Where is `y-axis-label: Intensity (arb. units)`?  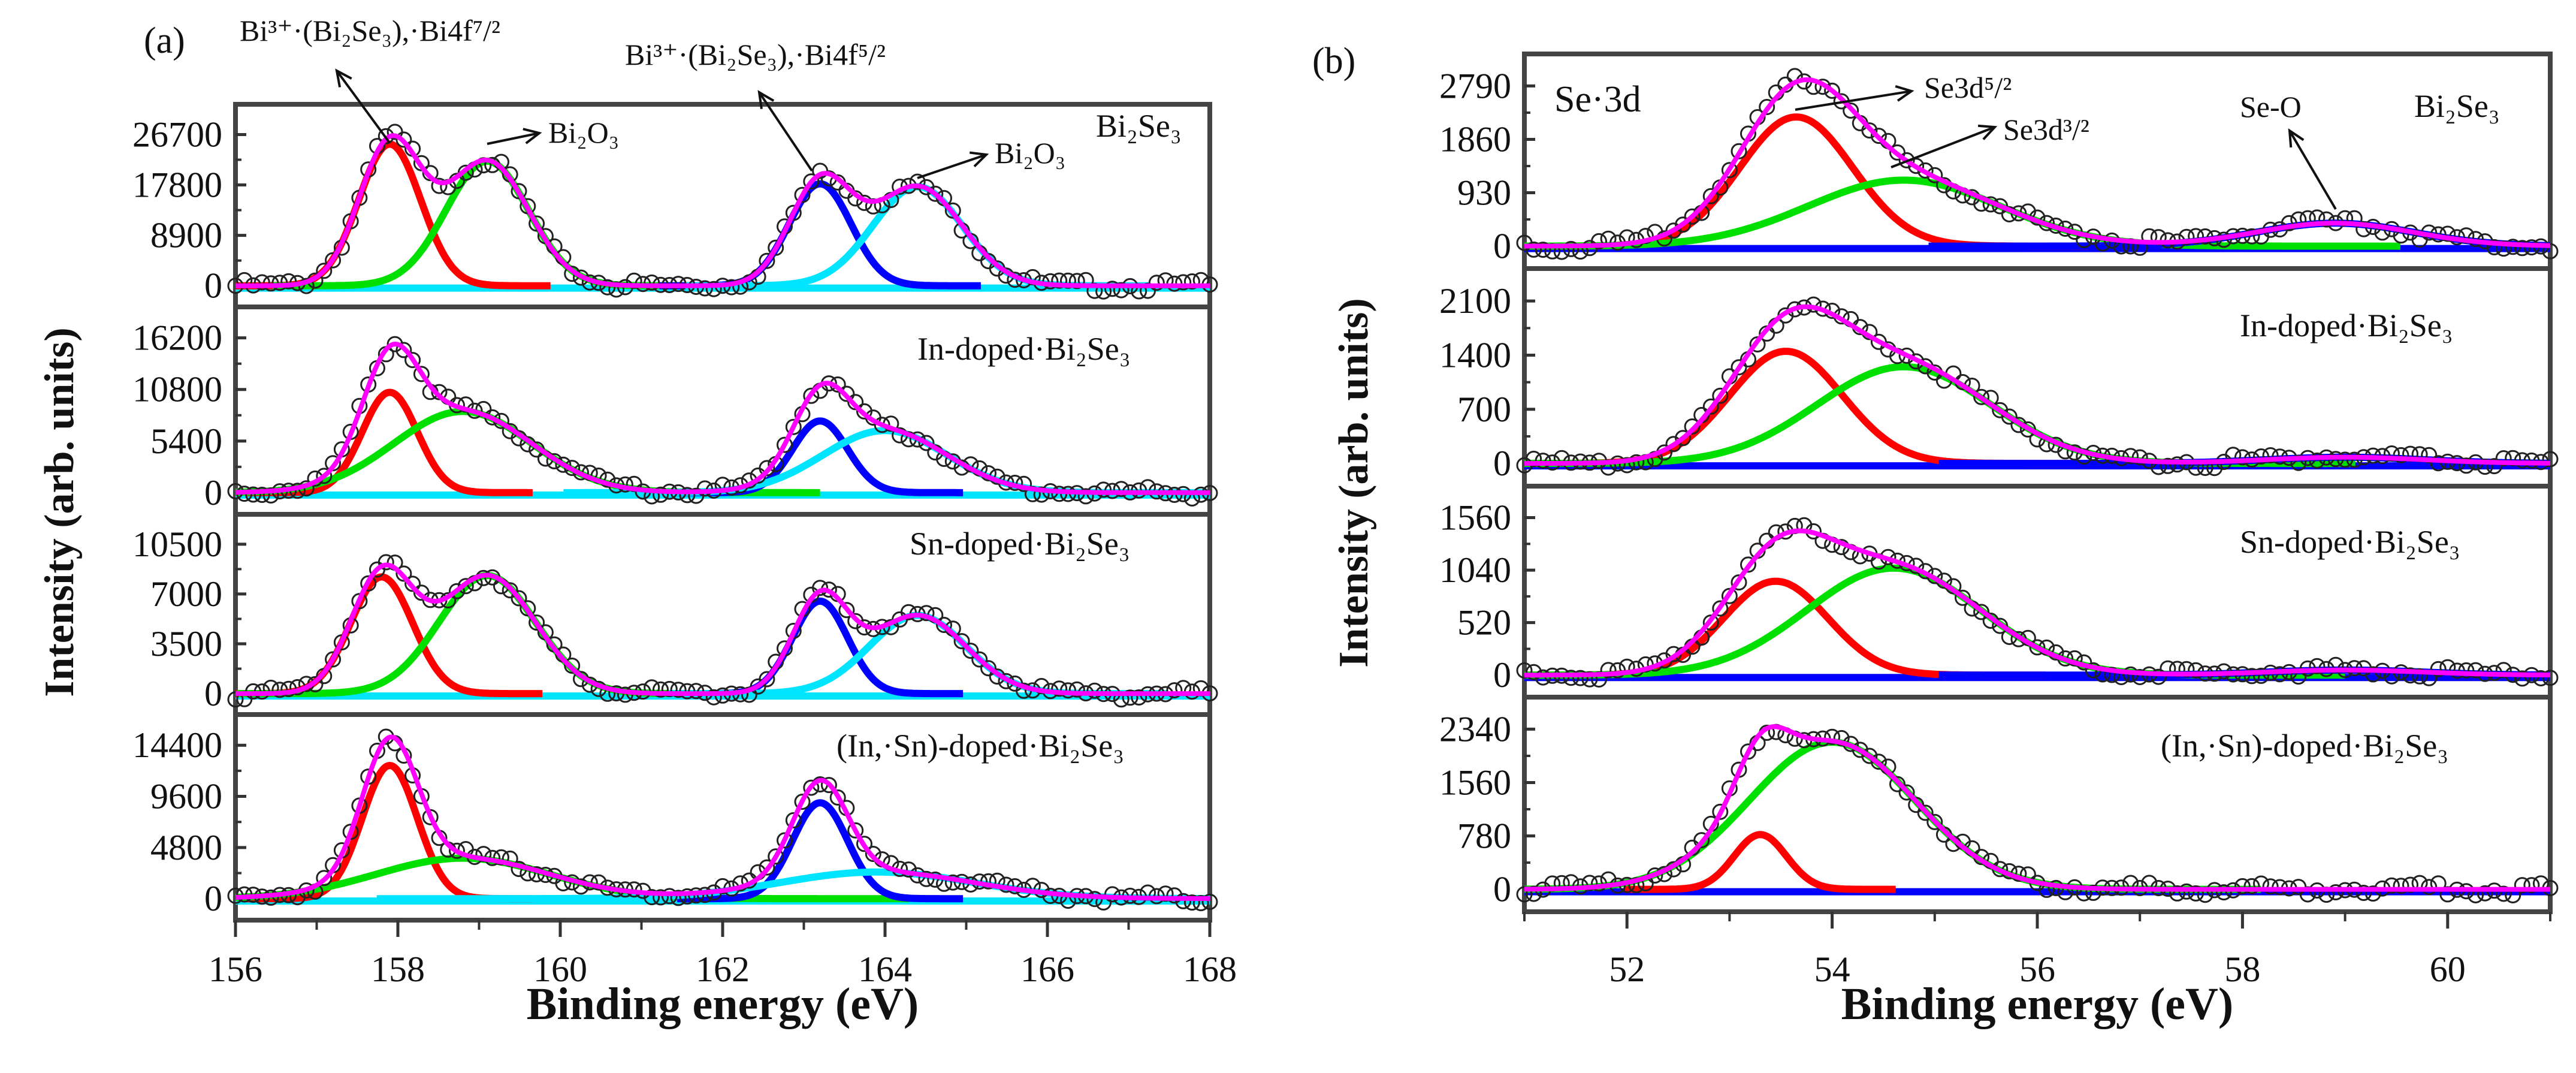
y-axis-label: Intensity (arb. units) is located at coordinates (1354, 482).